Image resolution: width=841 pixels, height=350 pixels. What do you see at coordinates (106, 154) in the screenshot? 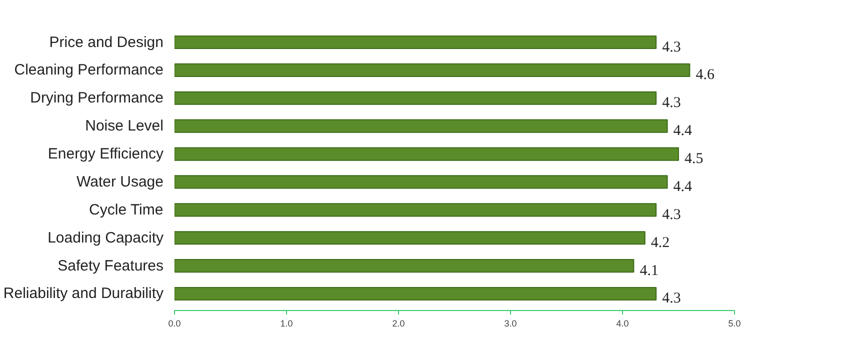
I see `y-tick-label: Energy Efficiency` at bounding box center [106, 154].